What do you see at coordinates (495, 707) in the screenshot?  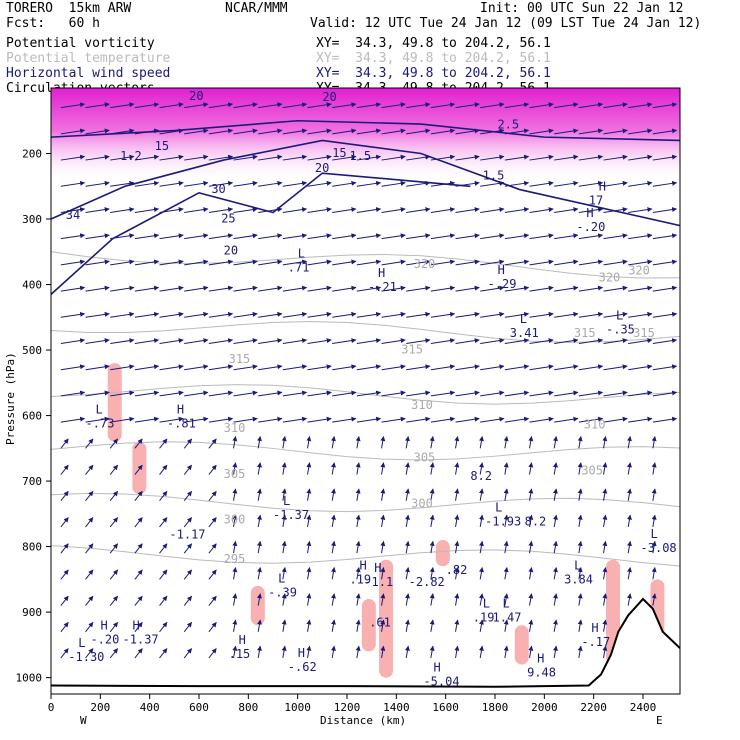 I see `x-tick-label: 1800` at bounding box center [495, 707].